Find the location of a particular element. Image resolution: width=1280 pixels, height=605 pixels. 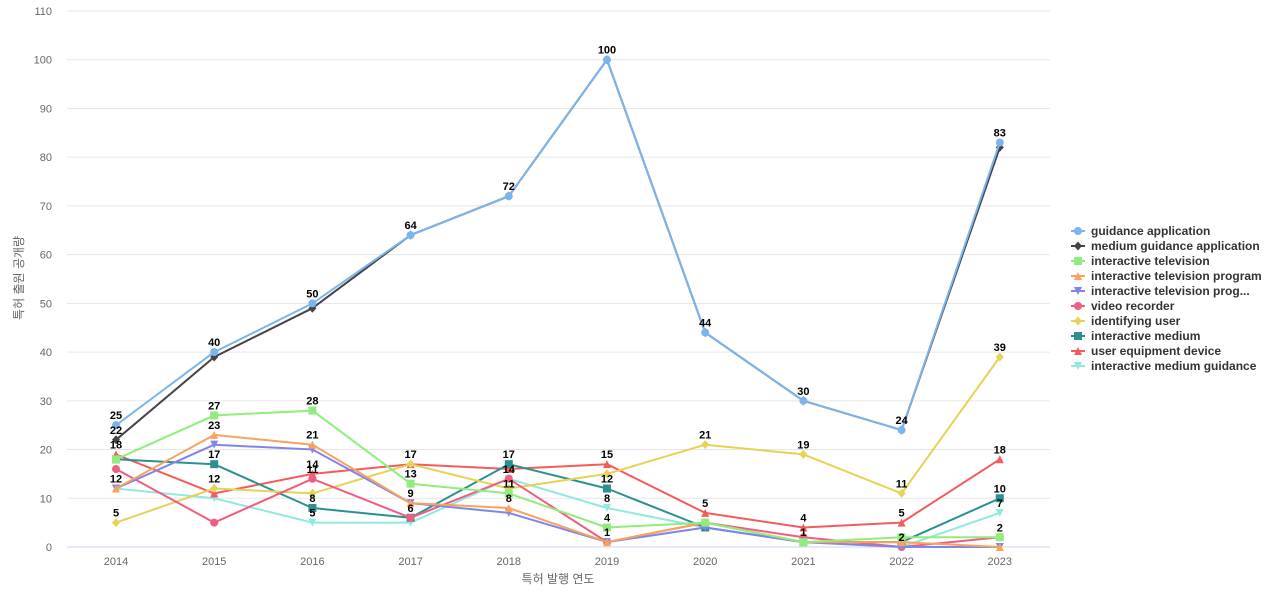

data-label: 14 is located at coordinates (509, 470).